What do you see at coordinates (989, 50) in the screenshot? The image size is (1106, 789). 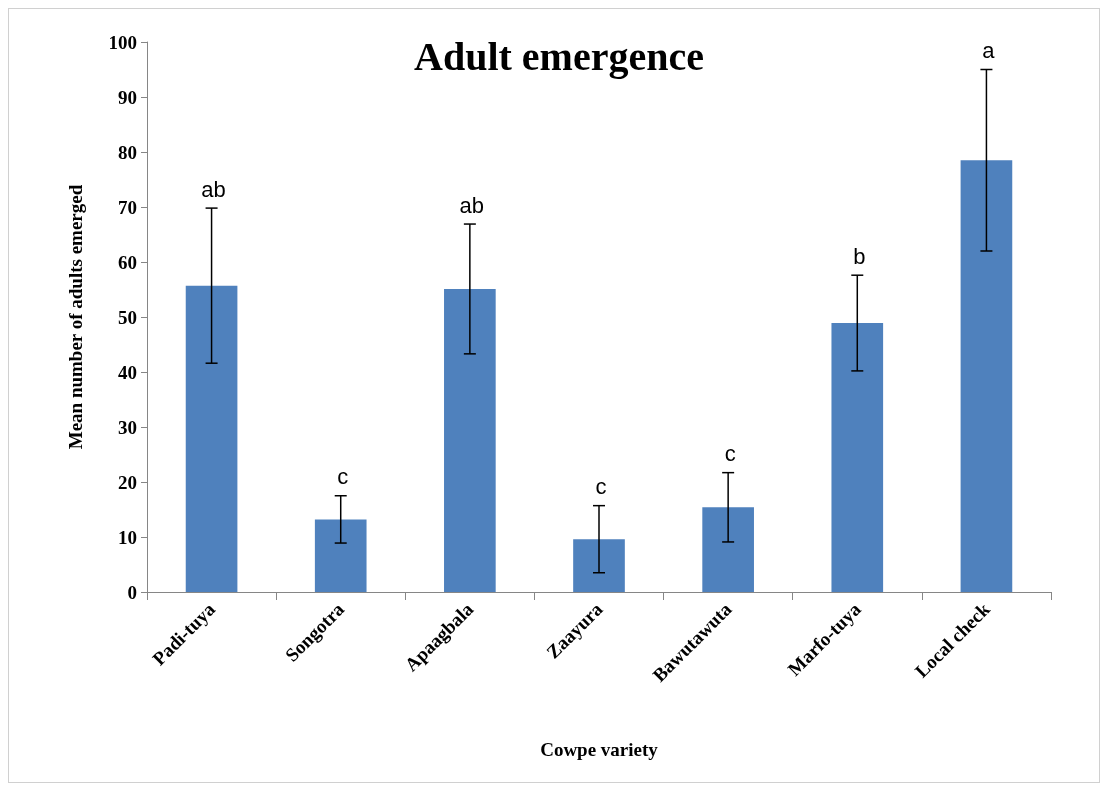 I see `annotation: a` at bounding box center [989, 50].